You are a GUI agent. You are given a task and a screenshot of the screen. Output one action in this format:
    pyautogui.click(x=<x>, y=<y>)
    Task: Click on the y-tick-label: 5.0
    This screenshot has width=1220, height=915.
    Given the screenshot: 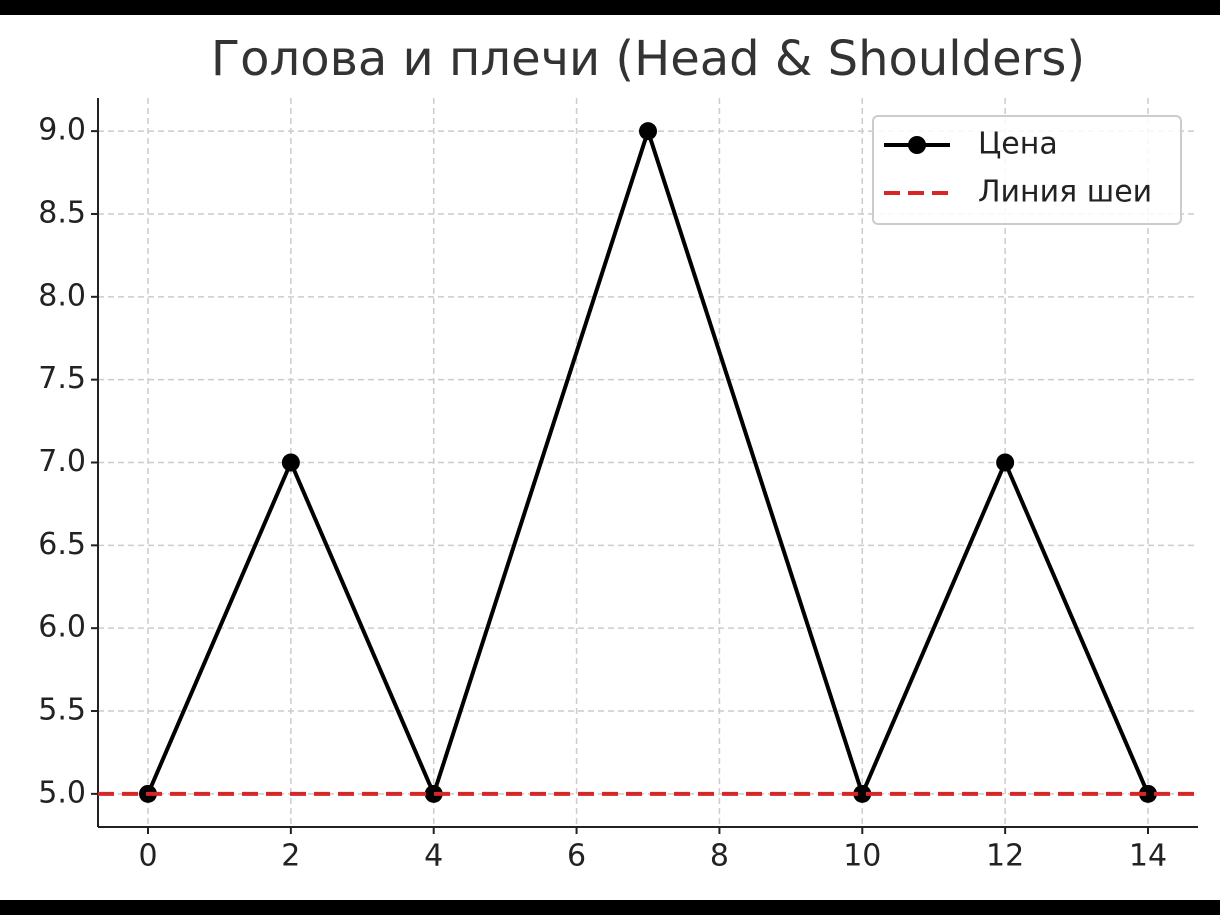 What is the action you would take?
    pyautogui.click(x=62, y=792)
    